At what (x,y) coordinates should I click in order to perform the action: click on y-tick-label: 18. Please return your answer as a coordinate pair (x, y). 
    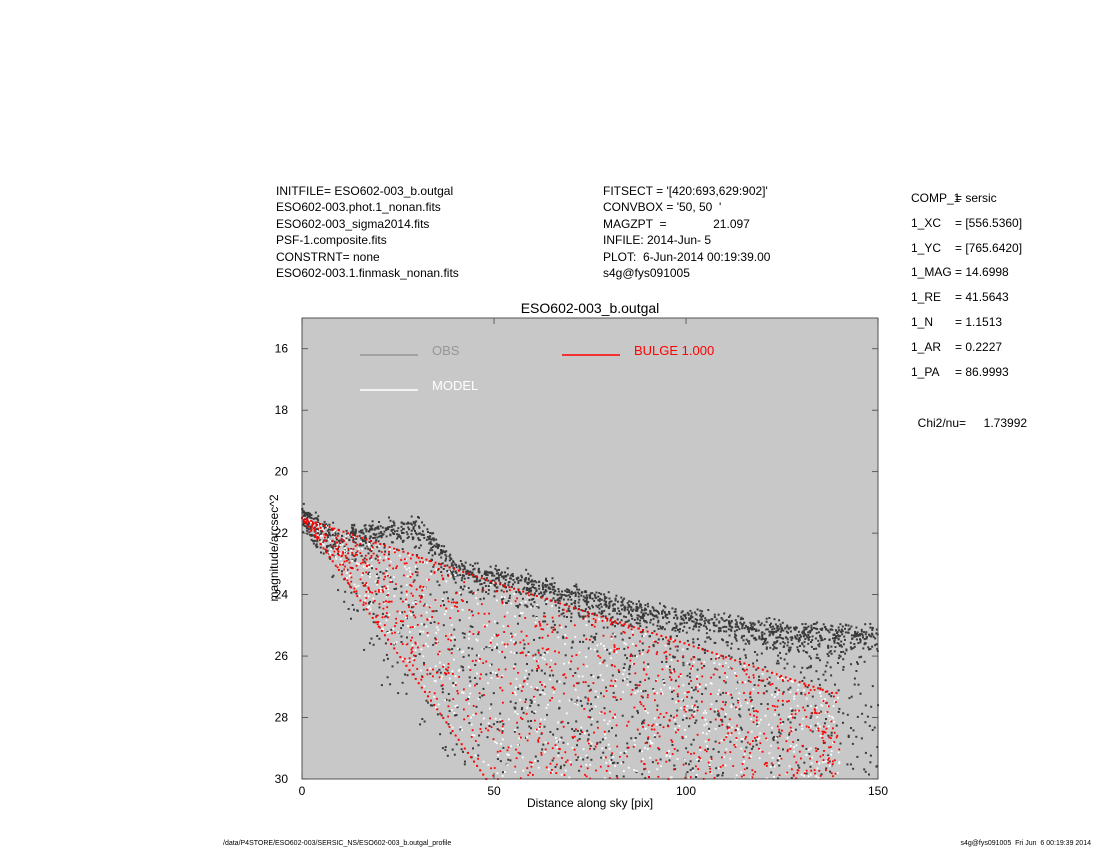
    Looking at the image, I should click on (282, 410).